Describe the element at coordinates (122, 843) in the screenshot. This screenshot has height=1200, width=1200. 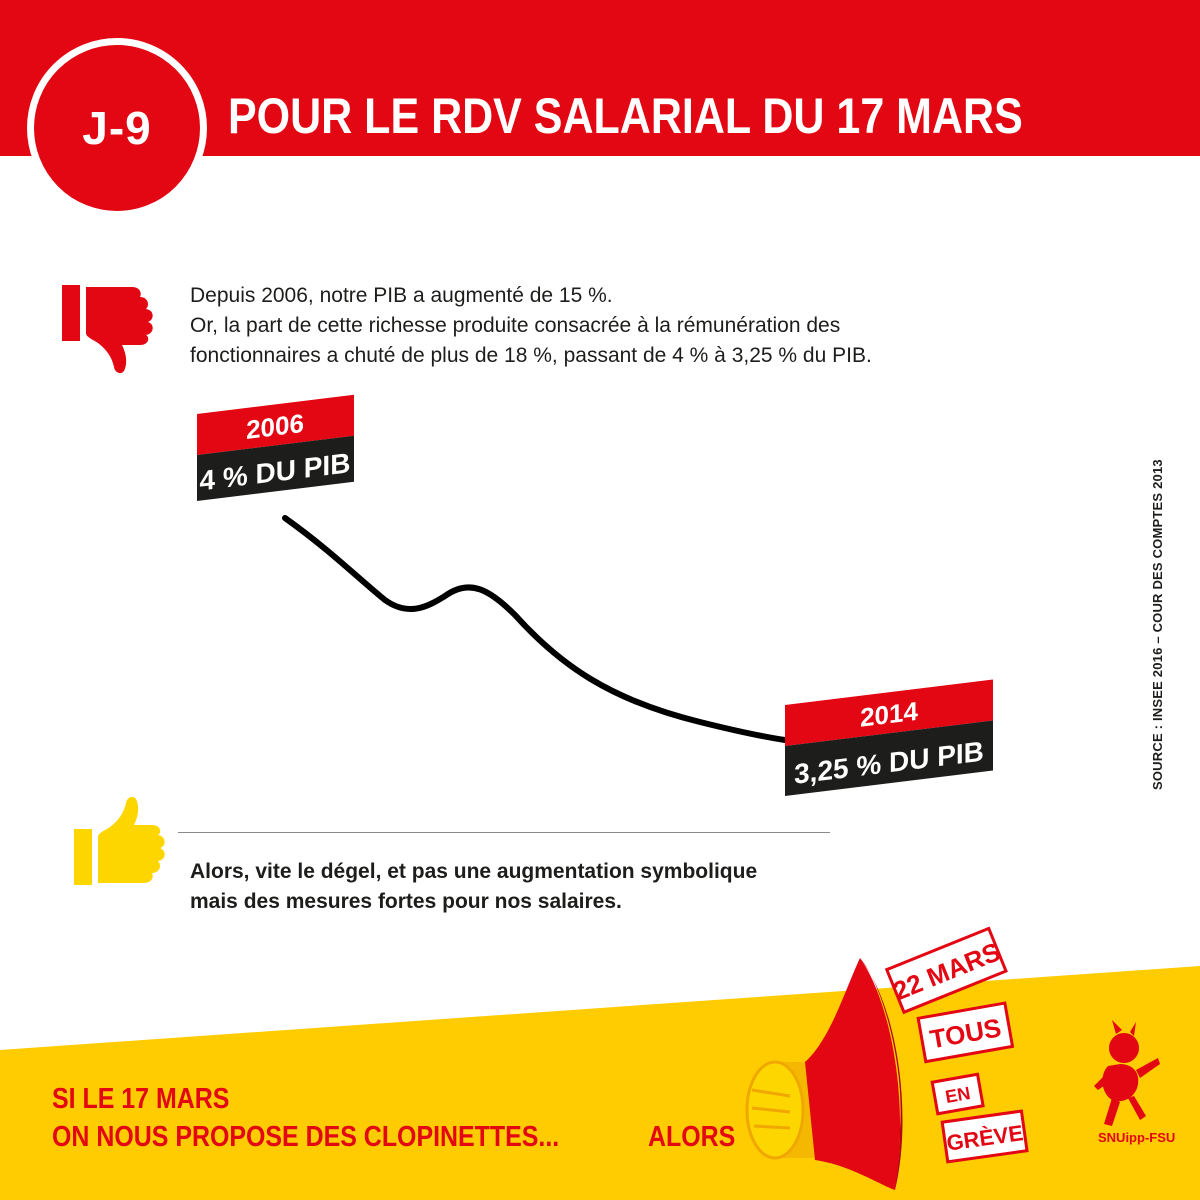
I see `thumbs-up-icon` at that location.